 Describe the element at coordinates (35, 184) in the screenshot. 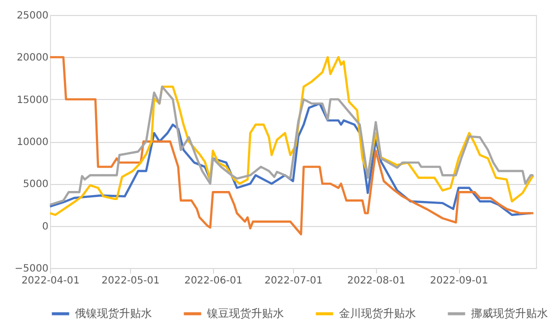

I see `y-tick-label: 5000` at that location.